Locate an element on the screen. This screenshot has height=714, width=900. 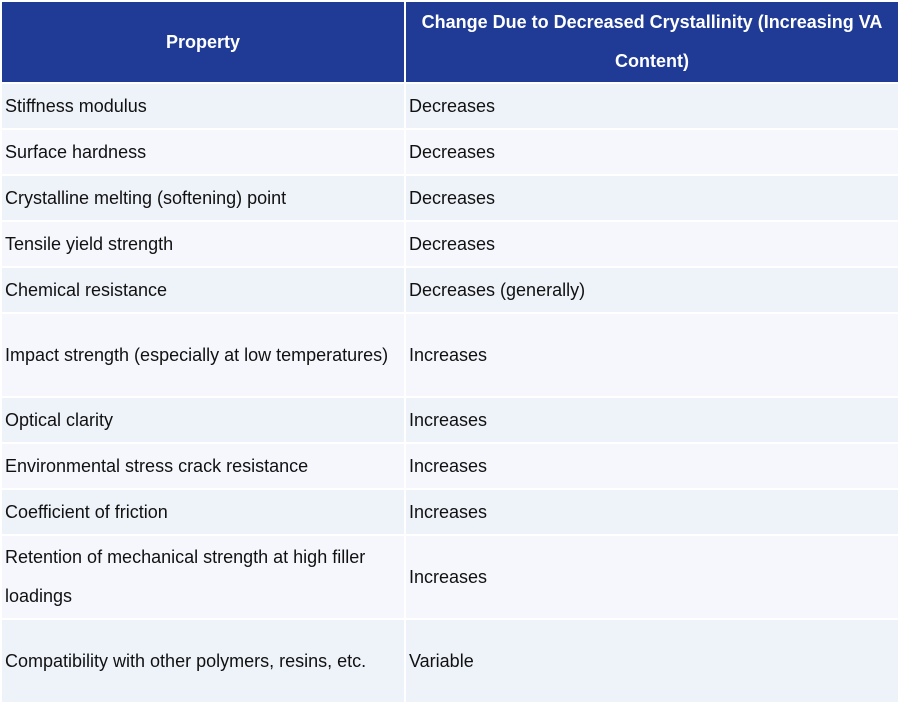
table-row: Tensile yield strength Decreases is located at coordinates (450, 244).